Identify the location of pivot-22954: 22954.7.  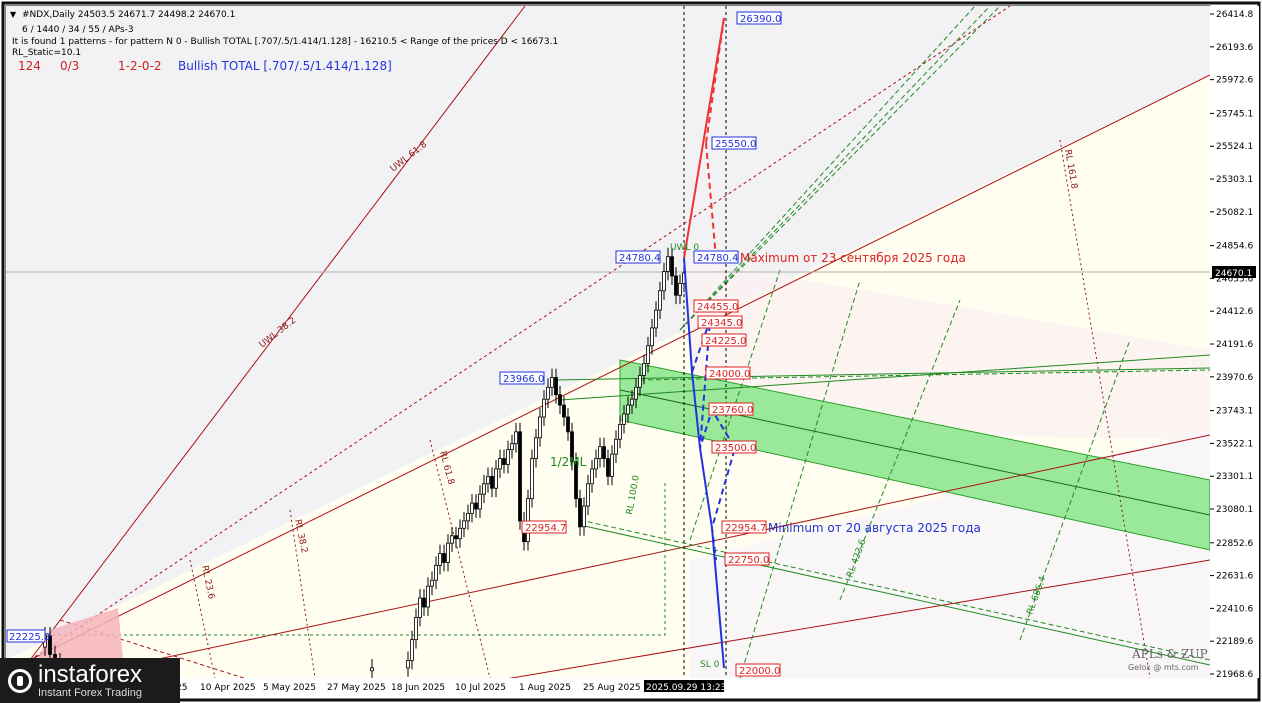
(544, 527).